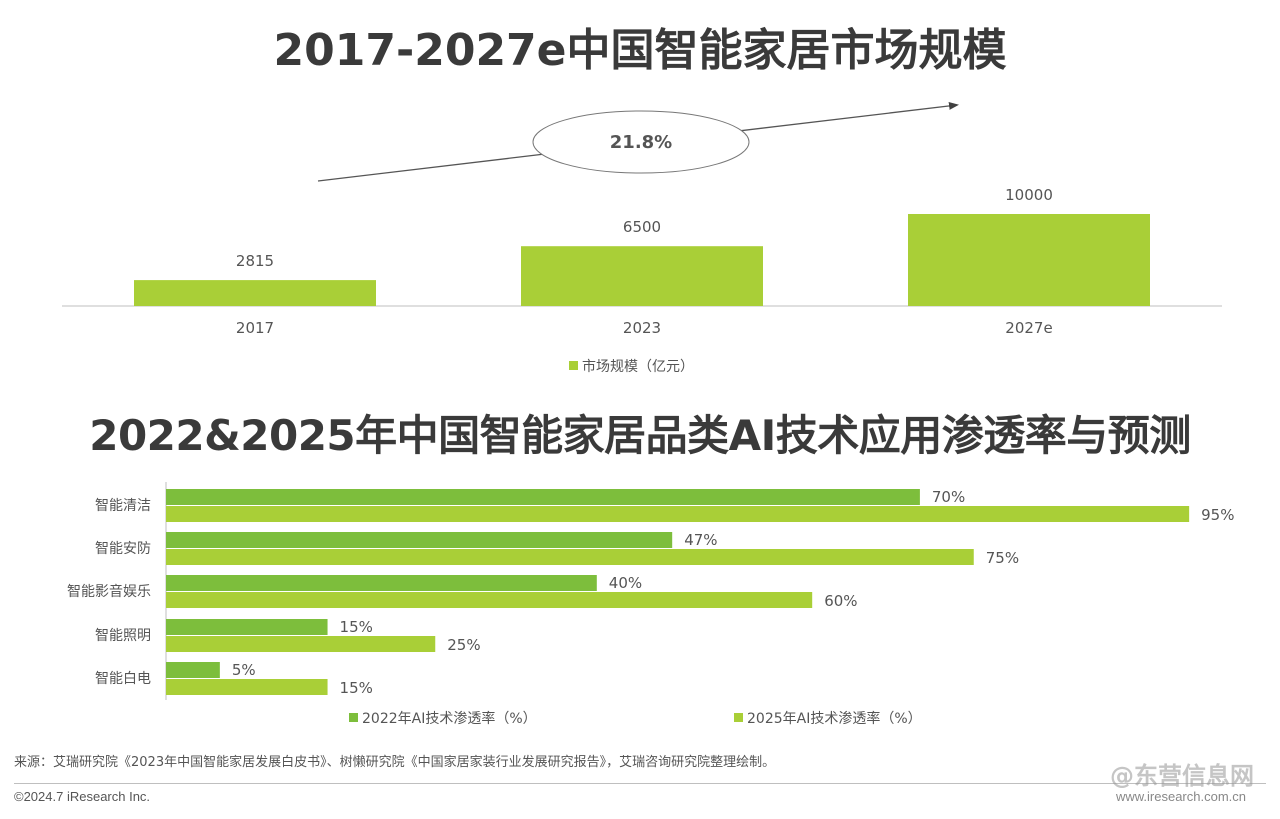  Describe the element at coordinates (123, 679) in the screenshot. I see `category-label-智能白电: 智能白电` at that location.